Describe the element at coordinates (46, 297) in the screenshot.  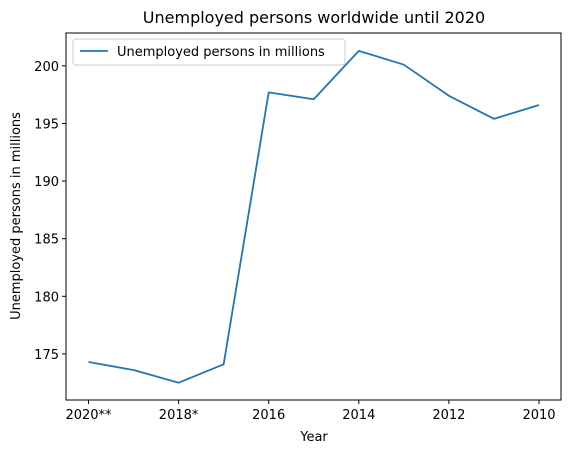
I see `y-tick-label: 180` at that location.